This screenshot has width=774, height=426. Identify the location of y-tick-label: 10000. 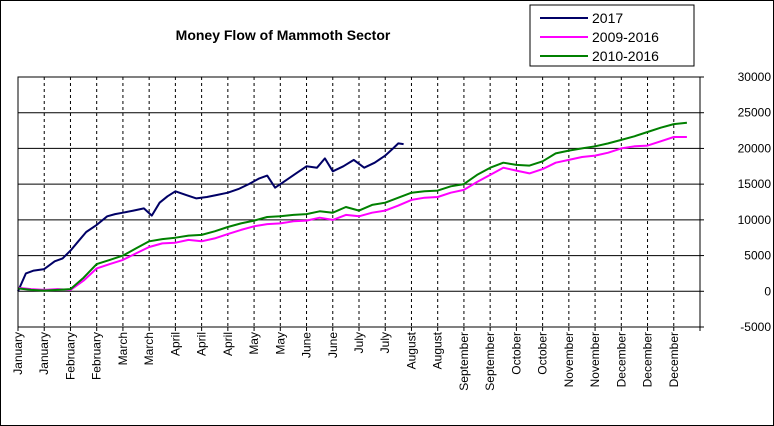
(755, 220).